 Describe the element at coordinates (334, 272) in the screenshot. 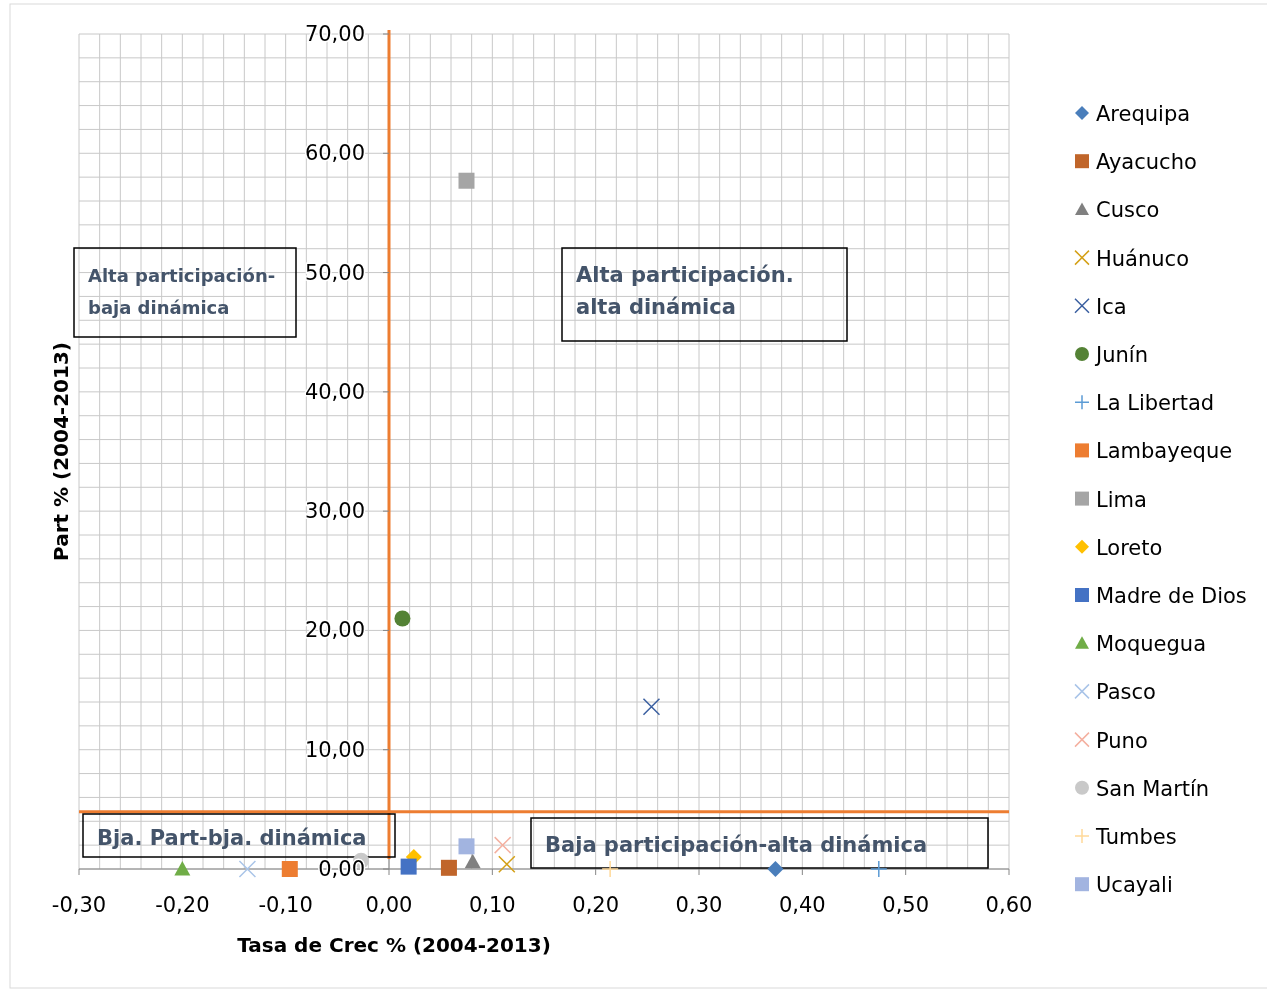

I see `y-tick-label: 50,00` at that location.